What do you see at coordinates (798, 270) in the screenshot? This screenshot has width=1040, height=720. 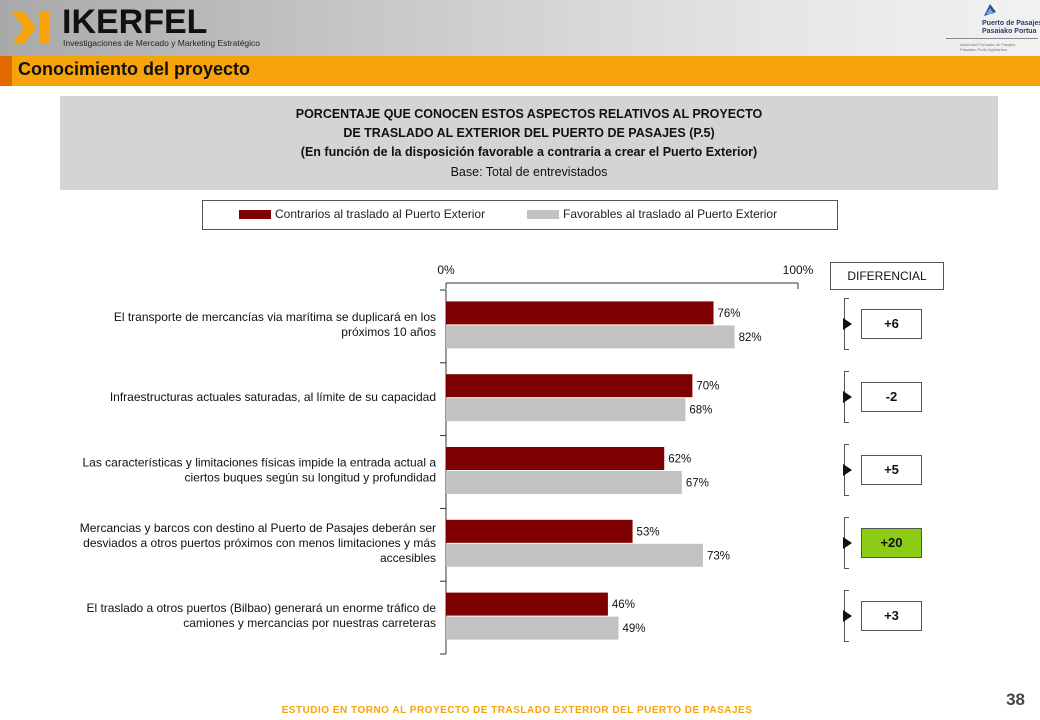 I see `x-tick-label: 100%` at bounding box center [798, 270].